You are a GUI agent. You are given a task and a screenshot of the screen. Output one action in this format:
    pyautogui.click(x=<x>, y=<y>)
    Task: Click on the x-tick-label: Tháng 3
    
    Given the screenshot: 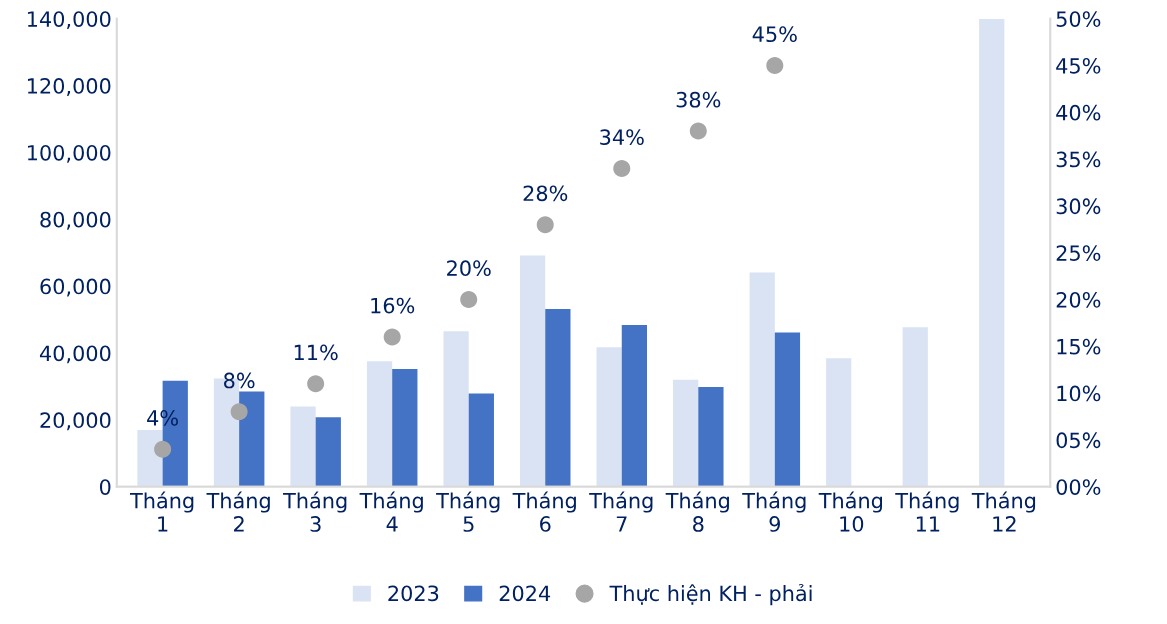 What is the action you would take?
    pyautogui.click(x=315, y=511)
    